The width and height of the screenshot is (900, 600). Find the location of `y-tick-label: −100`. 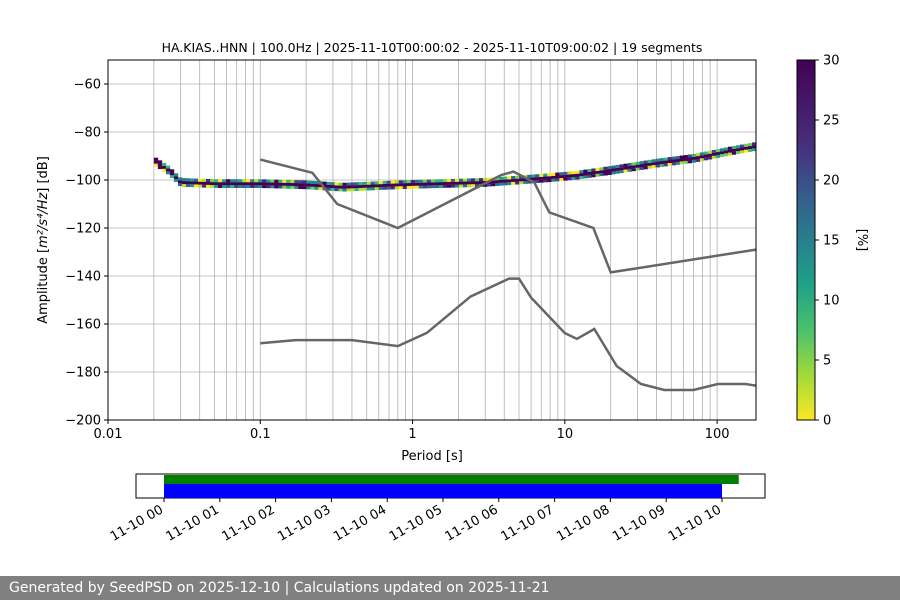

y-tick-label: −100 is located at coordinates (83, 181).